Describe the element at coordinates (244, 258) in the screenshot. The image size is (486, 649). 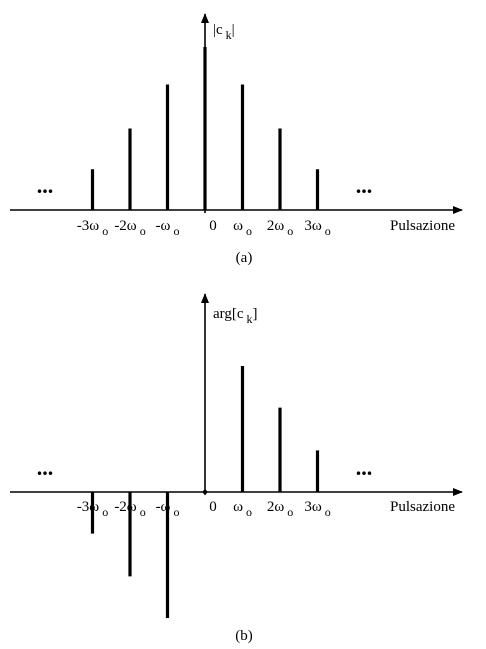
I see `panel-caption: (a)` at that location.